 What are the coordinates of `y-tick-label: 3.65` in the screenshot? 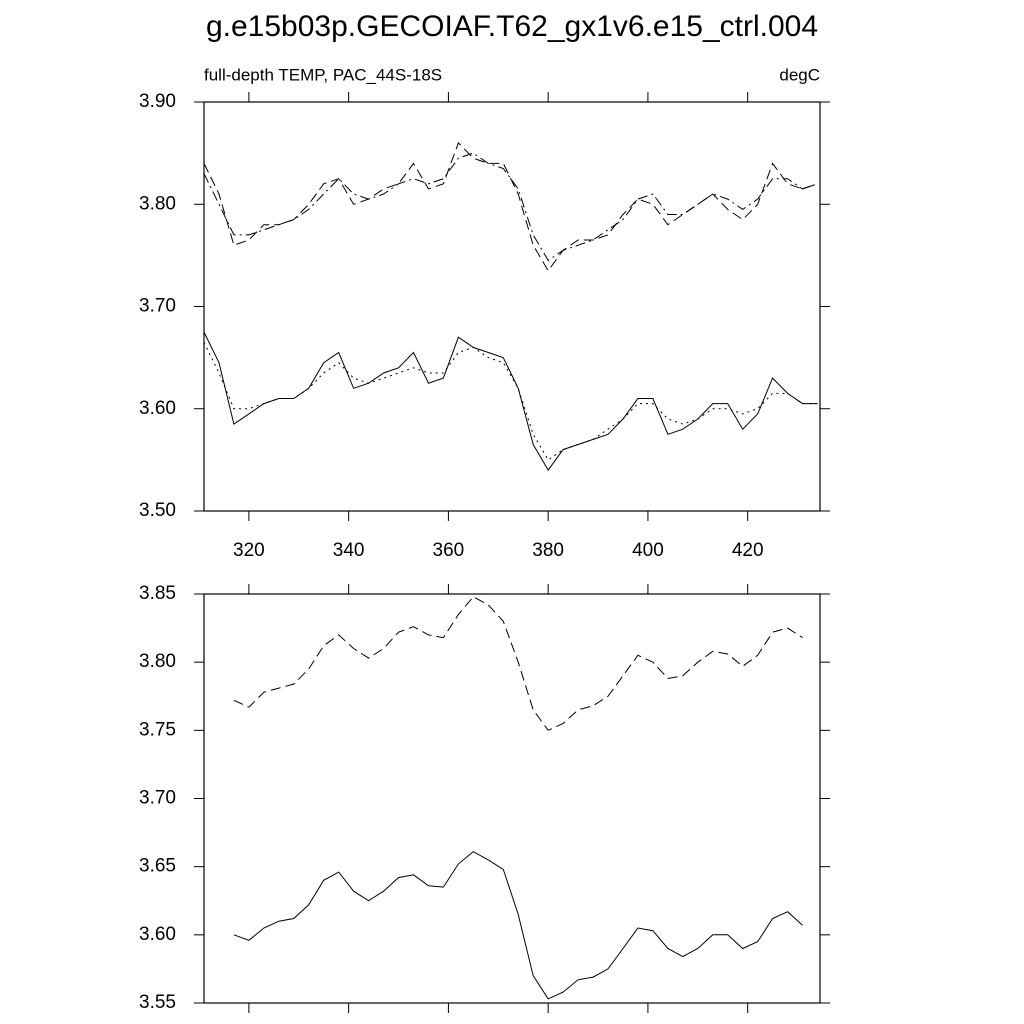 It's located at (157, 866).